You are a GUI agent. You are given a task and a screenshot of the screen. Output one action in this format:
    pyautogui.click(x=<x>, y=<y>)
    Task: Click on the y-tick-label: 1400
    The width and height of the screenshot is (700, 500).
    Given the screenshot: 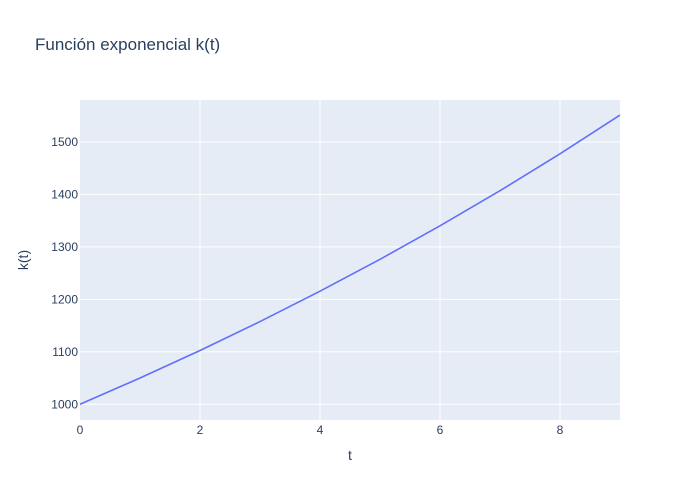 What is the action you would take?
    pyautogui.click(x=64, y=194)
    